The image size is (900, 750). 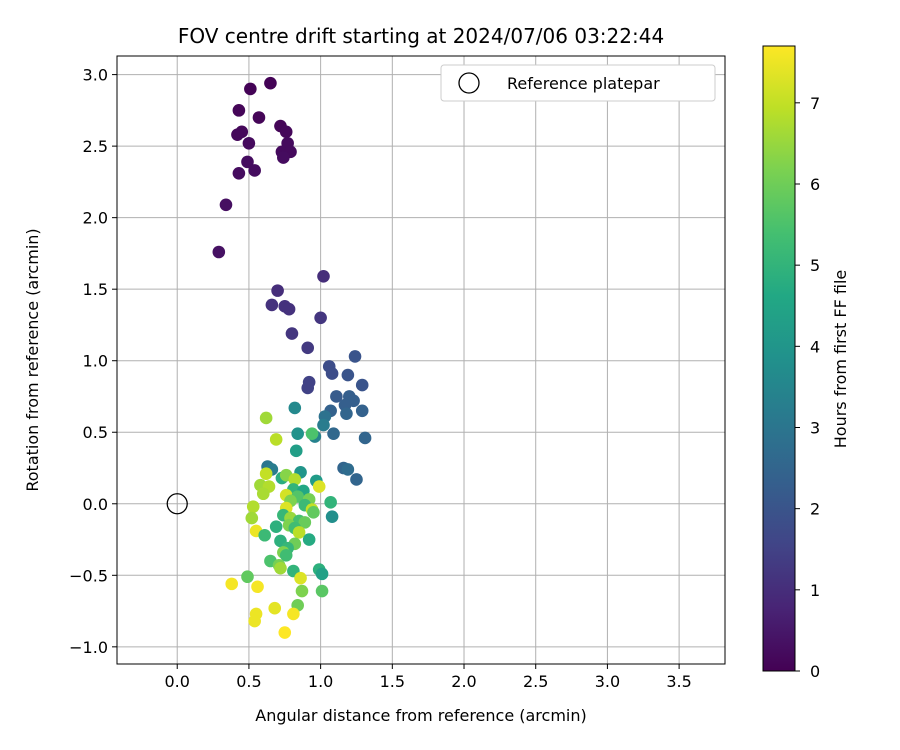 I want to click on legend-box, so click(x=578, y=83).